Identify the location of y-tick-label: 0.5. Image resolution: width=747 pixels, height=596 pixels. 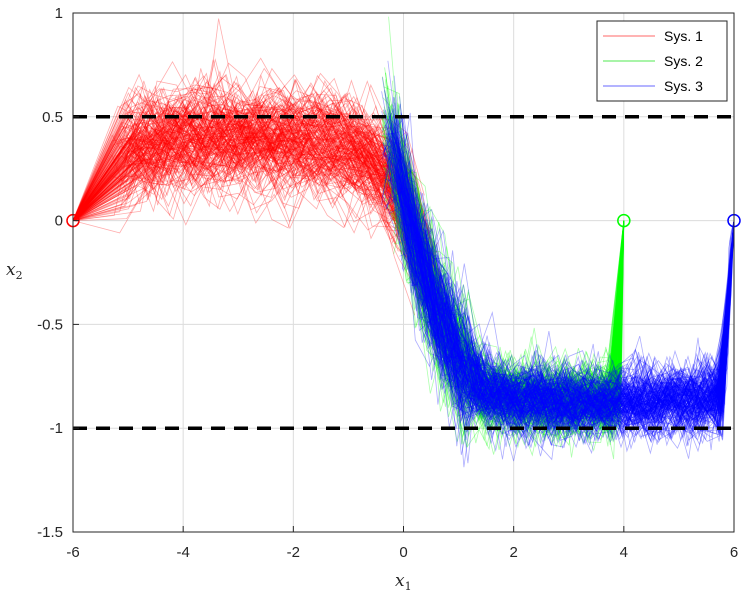
(52, 117).